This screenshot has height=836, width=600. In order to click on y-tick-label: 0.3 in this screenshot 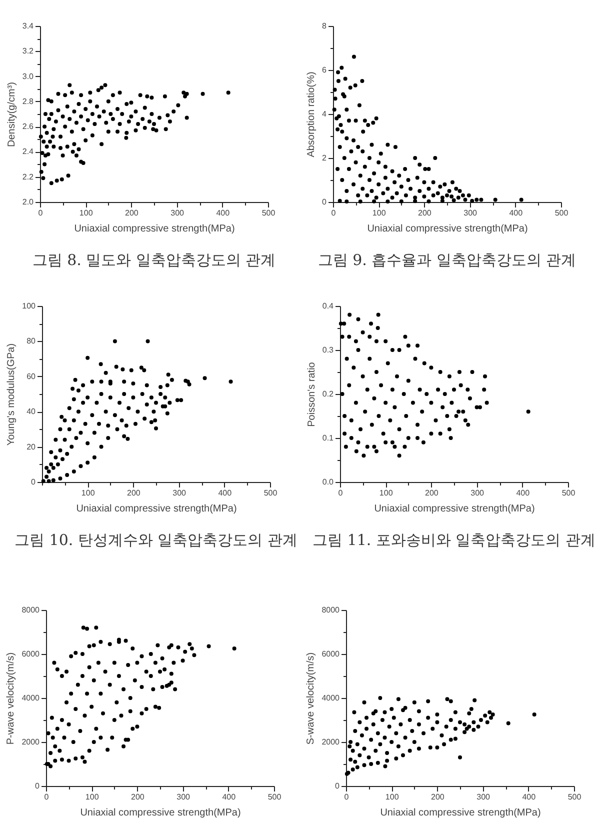, I will do `click(328, 350)`.